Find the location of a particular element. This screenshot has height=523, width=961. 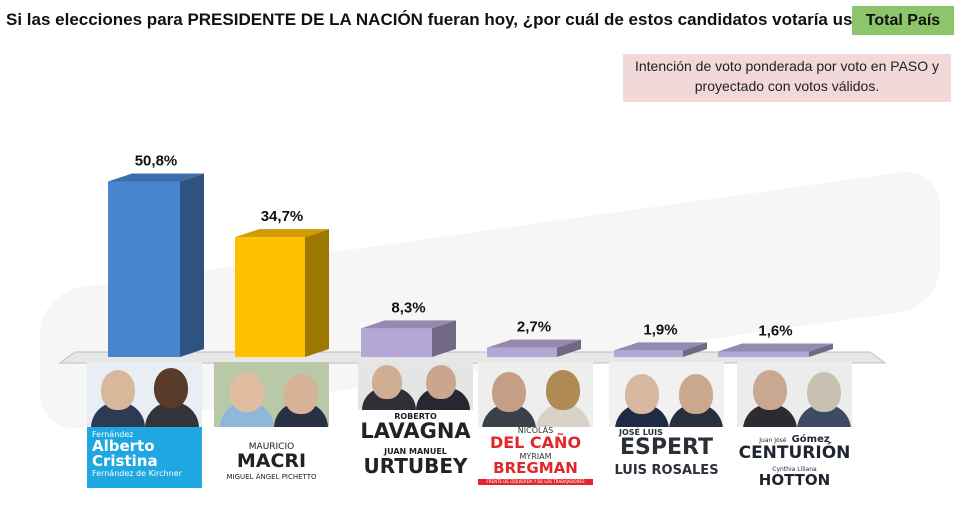

candidate-card-espert: JOSÉ LUIS ESPERT LUIS ROSALES is located at coordinates (666, 425).